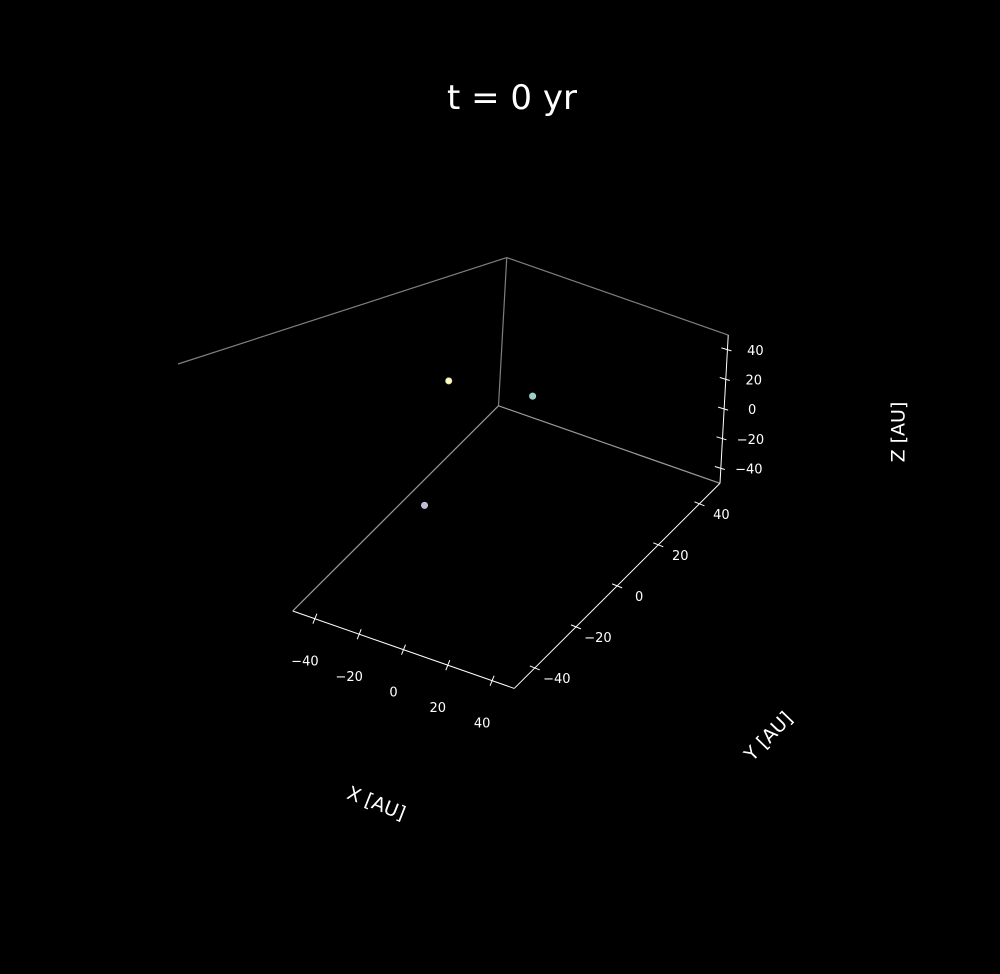 The width and height of the screenshot is (1000, 974). I want to click on z-tick-label: 0, so click(752, 410).